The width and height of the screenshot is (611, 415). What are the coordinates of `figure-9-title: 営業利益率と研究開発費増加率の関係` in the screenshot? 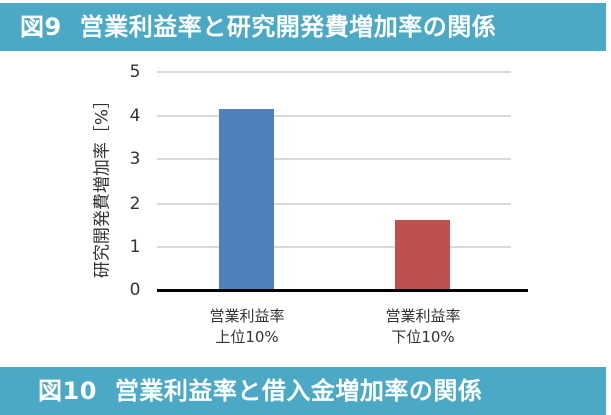 It's located at (288, 27).